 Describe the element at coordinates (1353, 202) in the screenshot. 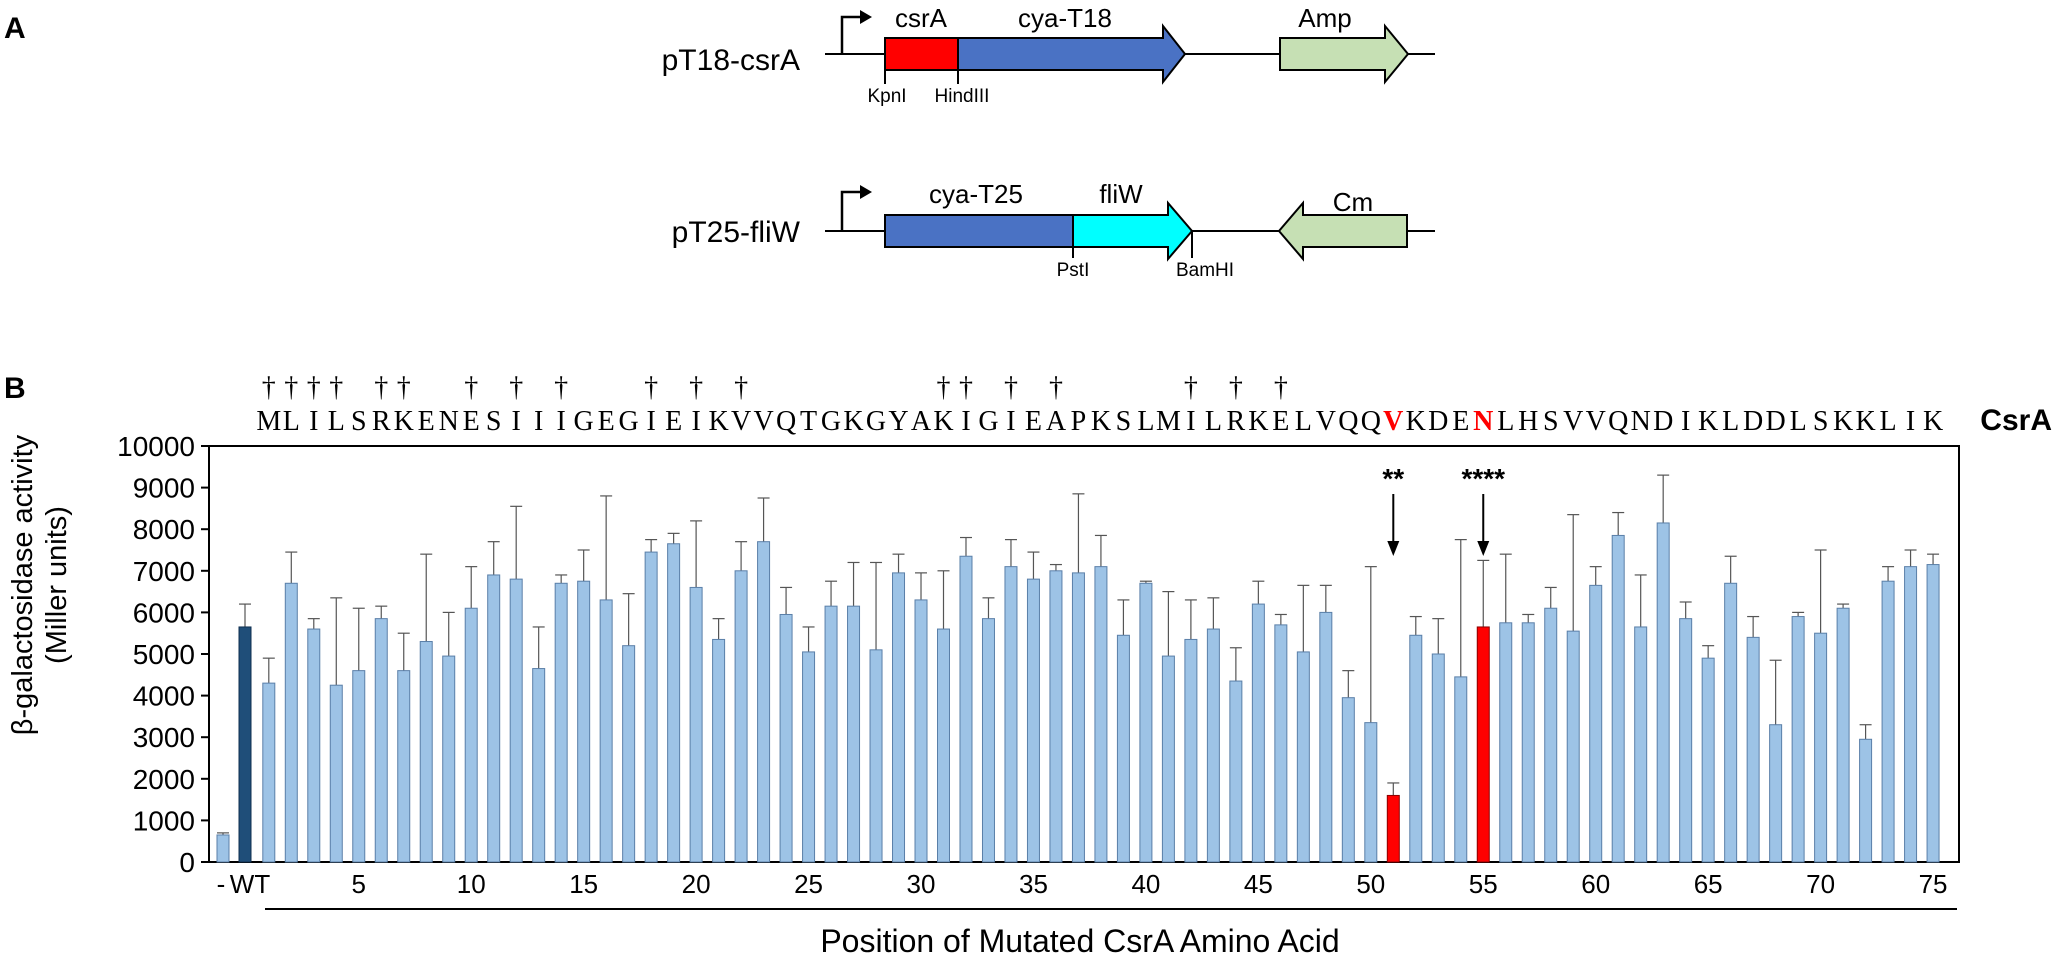

I see `gene-cm-label: Cm` at that location.